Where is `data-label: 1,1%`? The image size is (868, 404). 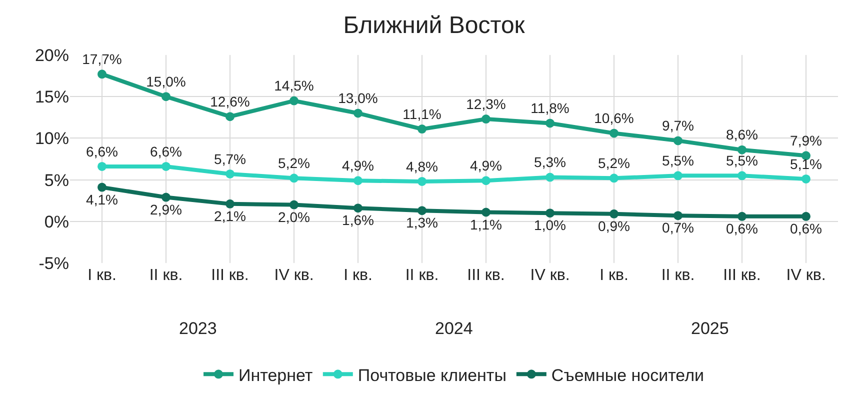
data-label: 1,1% is located at coordinates (486, 224).